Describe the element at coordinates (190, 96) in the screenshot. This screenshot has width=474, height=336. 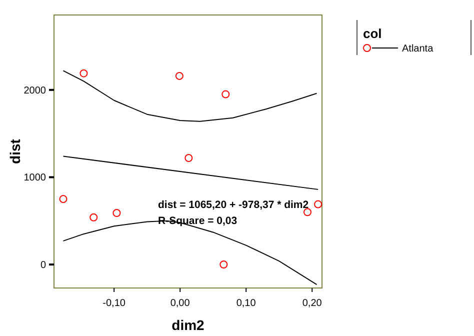
I see `line-series` at that location.